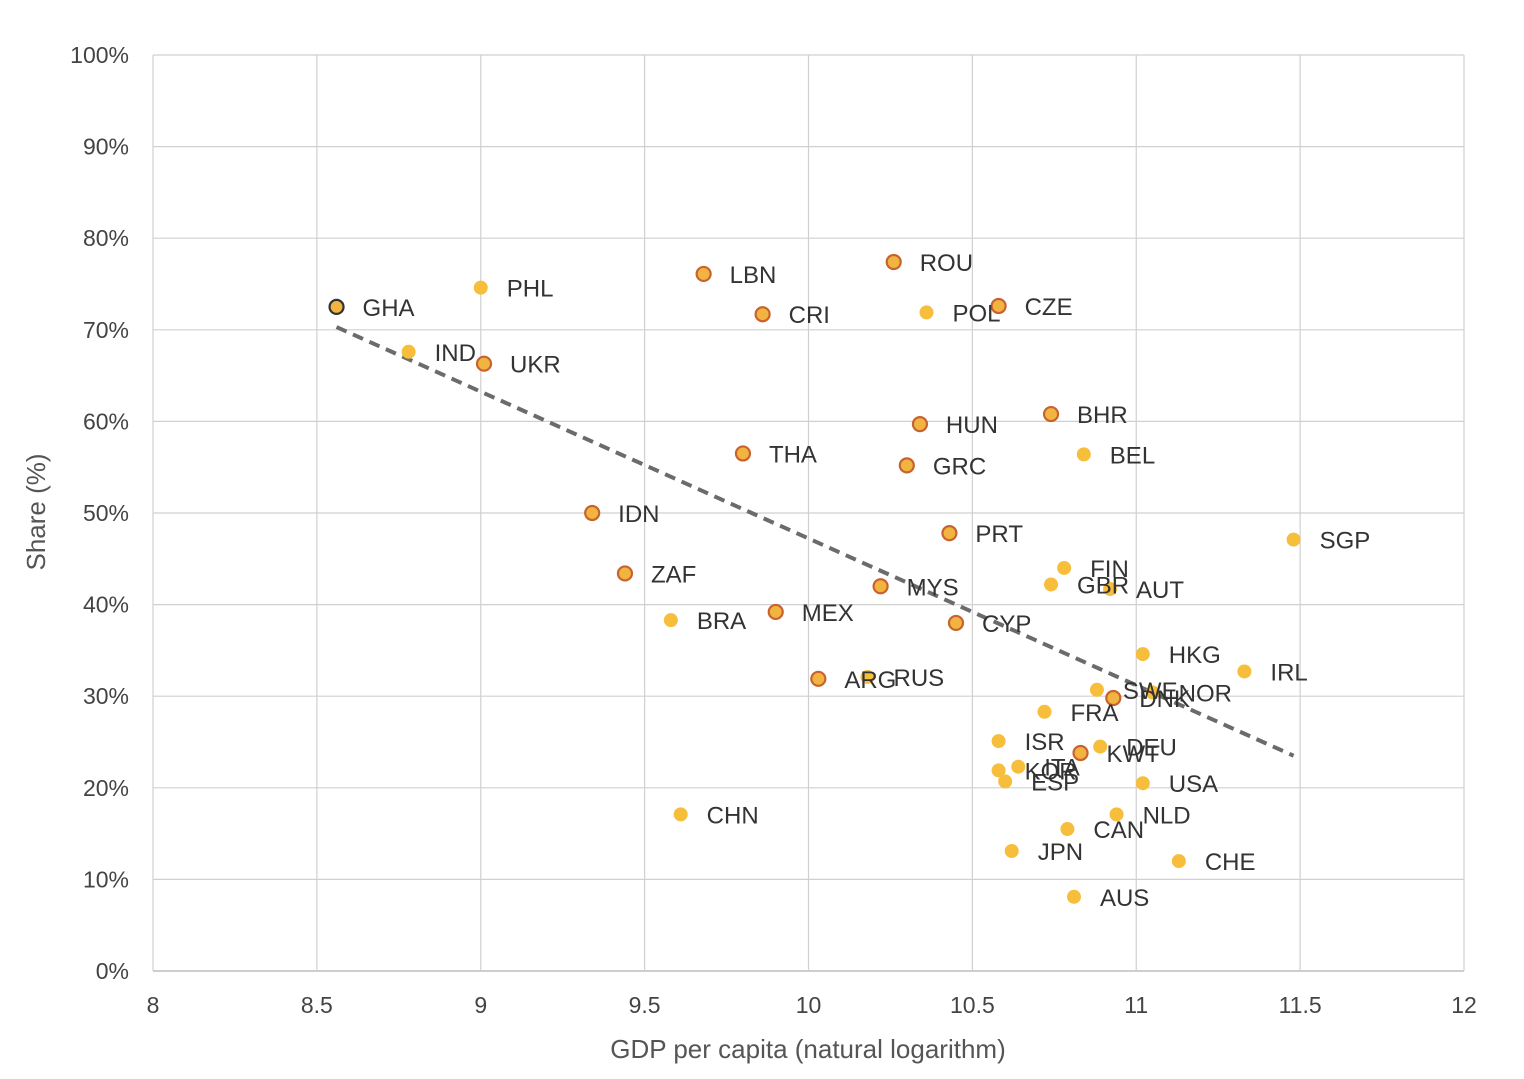 This screenshot has height=1079, width=1524. What do you see at coordinates (153, 1005) in the screenshot?
I see `x-tick-label: 8` at bounding box center [153, 1005].